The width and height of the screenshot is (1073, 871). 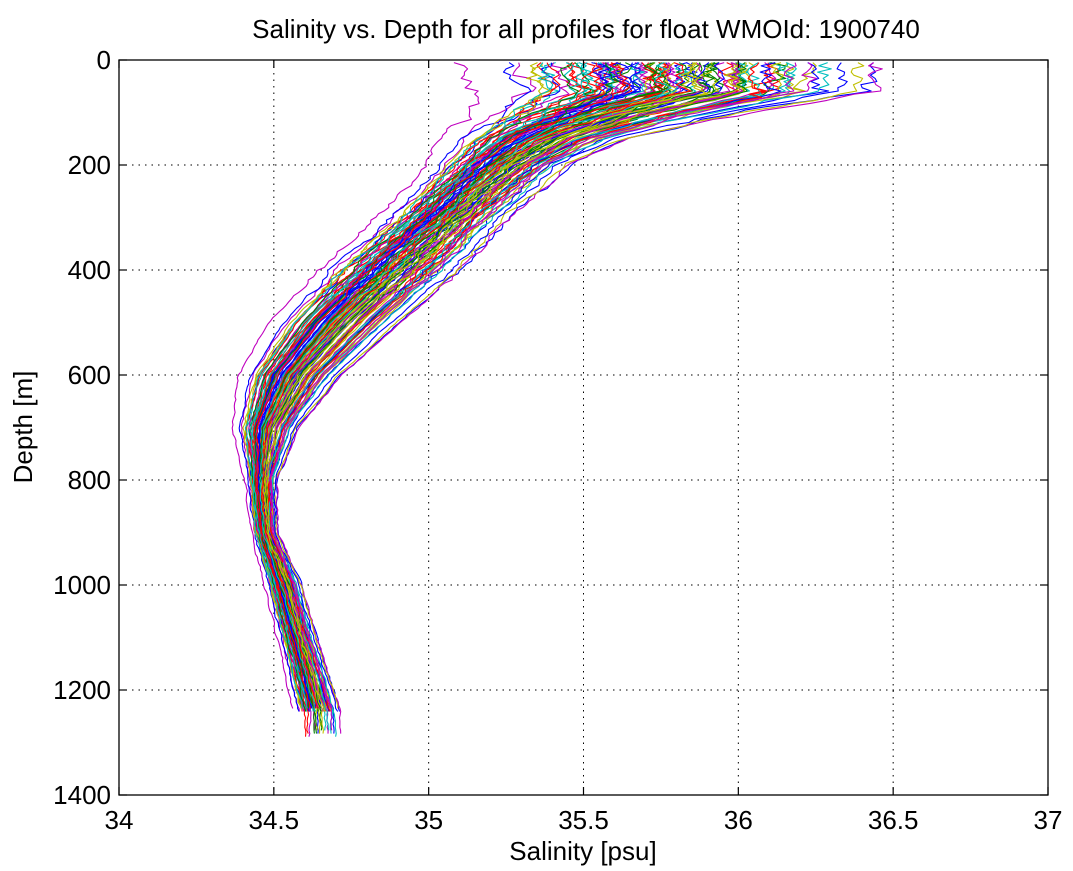 What do you see at coordinates (428, 820) in the screenshot?
I see `x-tick-label: 35` at bounding box center [428, 820].